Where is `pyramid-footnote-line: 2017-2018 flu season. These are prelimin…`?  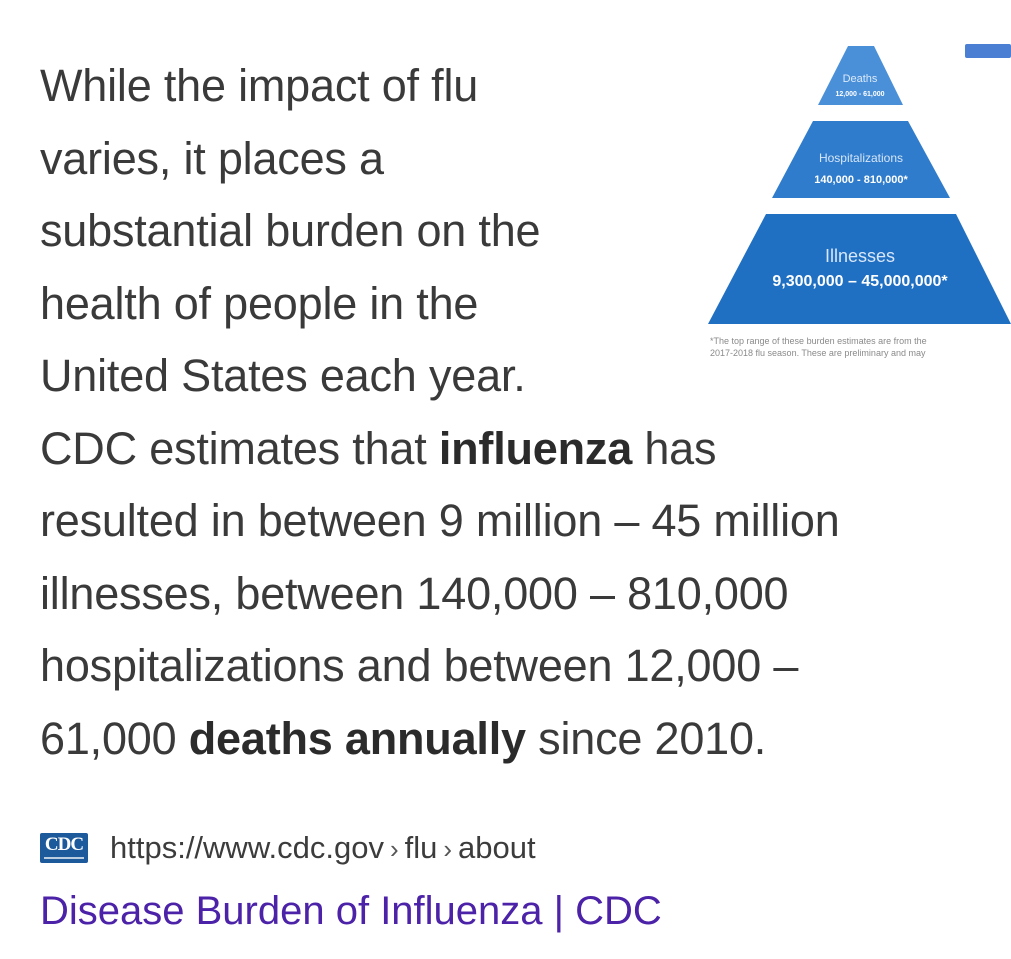
pyramid-footnote-line: 2017-2018 flu season. These are prelimin… is located at coordinates (818, 353).